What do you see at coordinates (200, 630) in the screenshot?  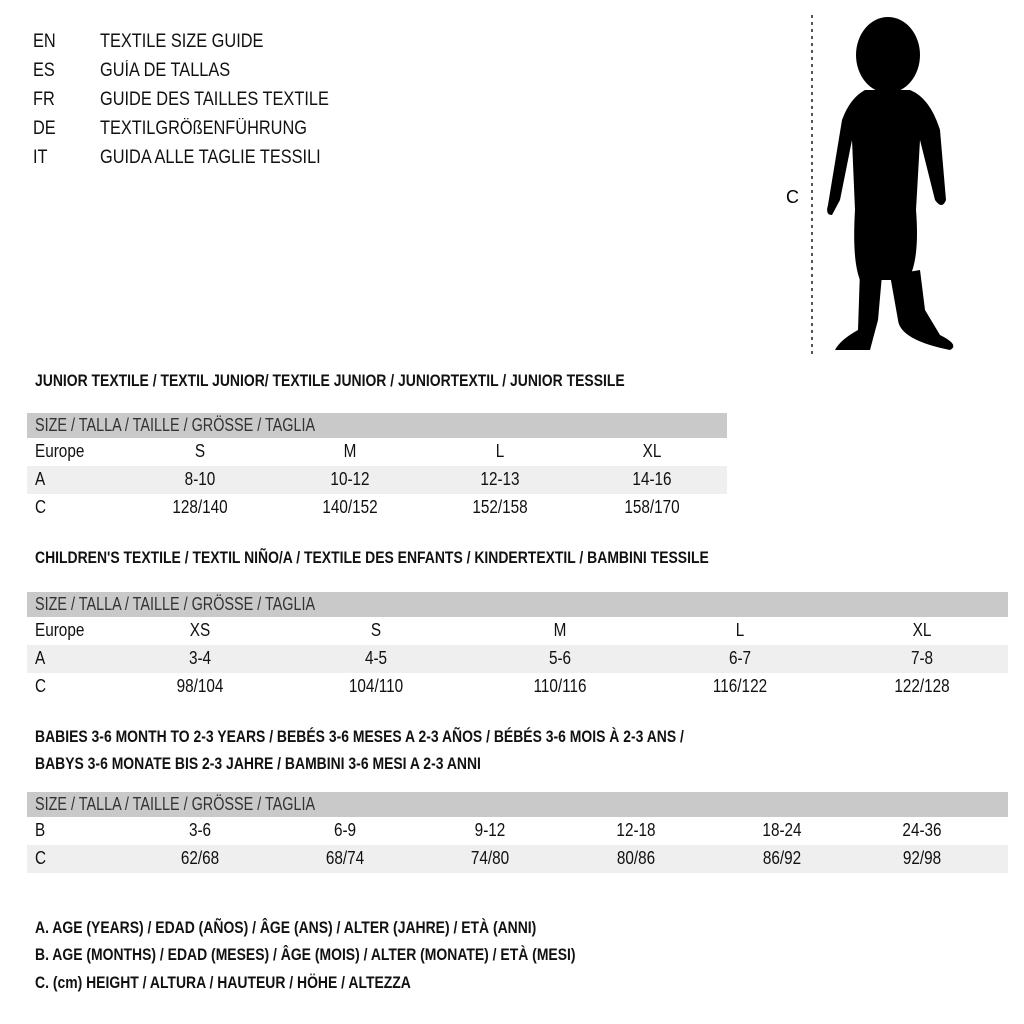 I see `table-cell: XS` at bounding box center [200, 630].